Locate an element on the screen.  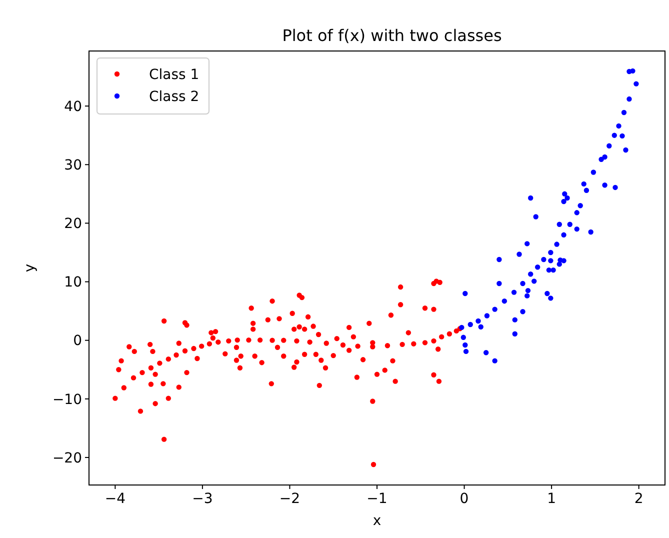
x-tick-label: 1 is located at coordinates (551, 499).